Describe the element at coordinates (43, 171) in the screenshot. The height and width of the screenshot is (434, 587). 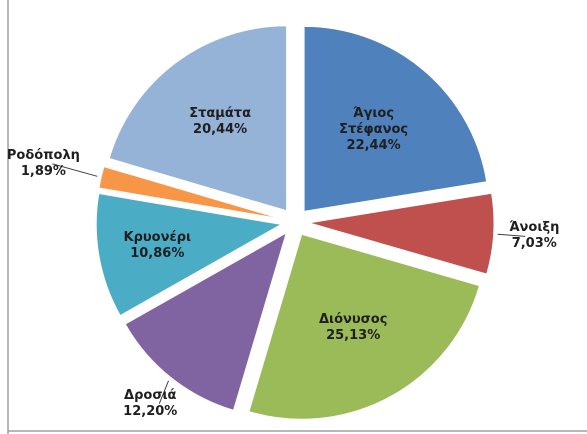
I see `value-label: 1,89%` at that location.